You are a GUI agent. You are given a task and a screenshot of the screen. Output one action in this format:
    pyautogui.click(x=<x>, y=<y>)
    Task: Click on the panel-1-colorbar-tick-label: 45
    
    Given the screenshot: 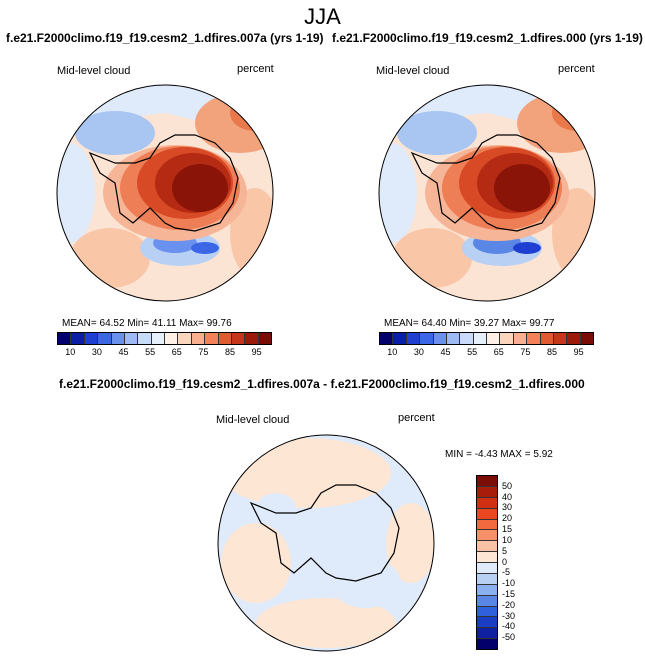 What is the action you would take?
    pyautogui.click(x=123, y=352)
    